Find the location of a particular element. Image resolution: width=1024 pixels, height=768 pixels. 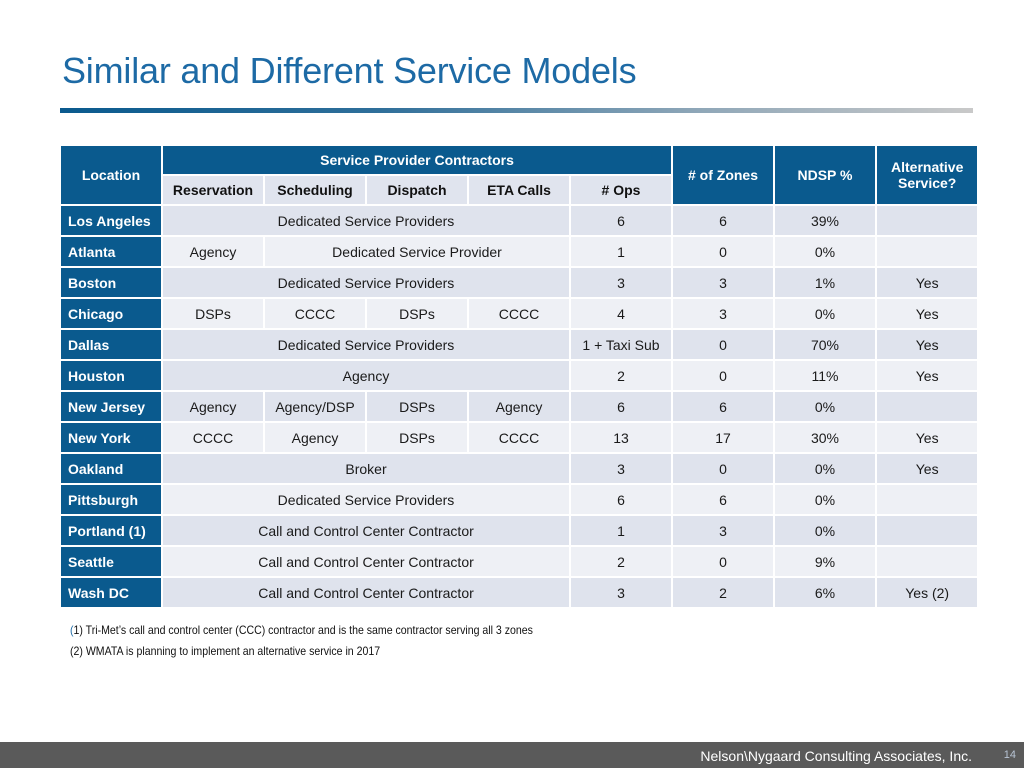

ndsp-cell: 9% is located at coordinates (825, 561).